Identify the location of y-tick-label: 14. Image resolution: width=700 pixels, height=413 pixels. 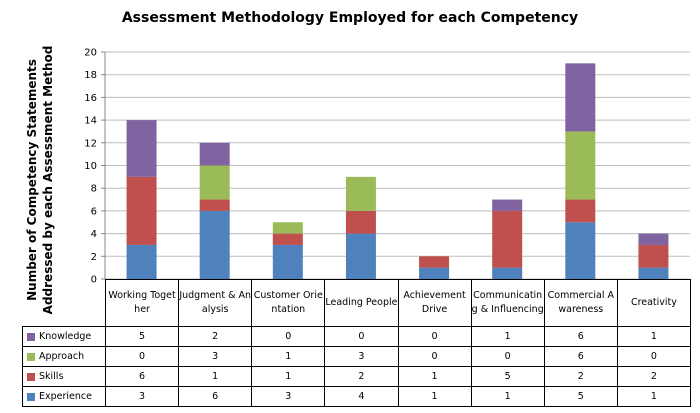
(90, 121).